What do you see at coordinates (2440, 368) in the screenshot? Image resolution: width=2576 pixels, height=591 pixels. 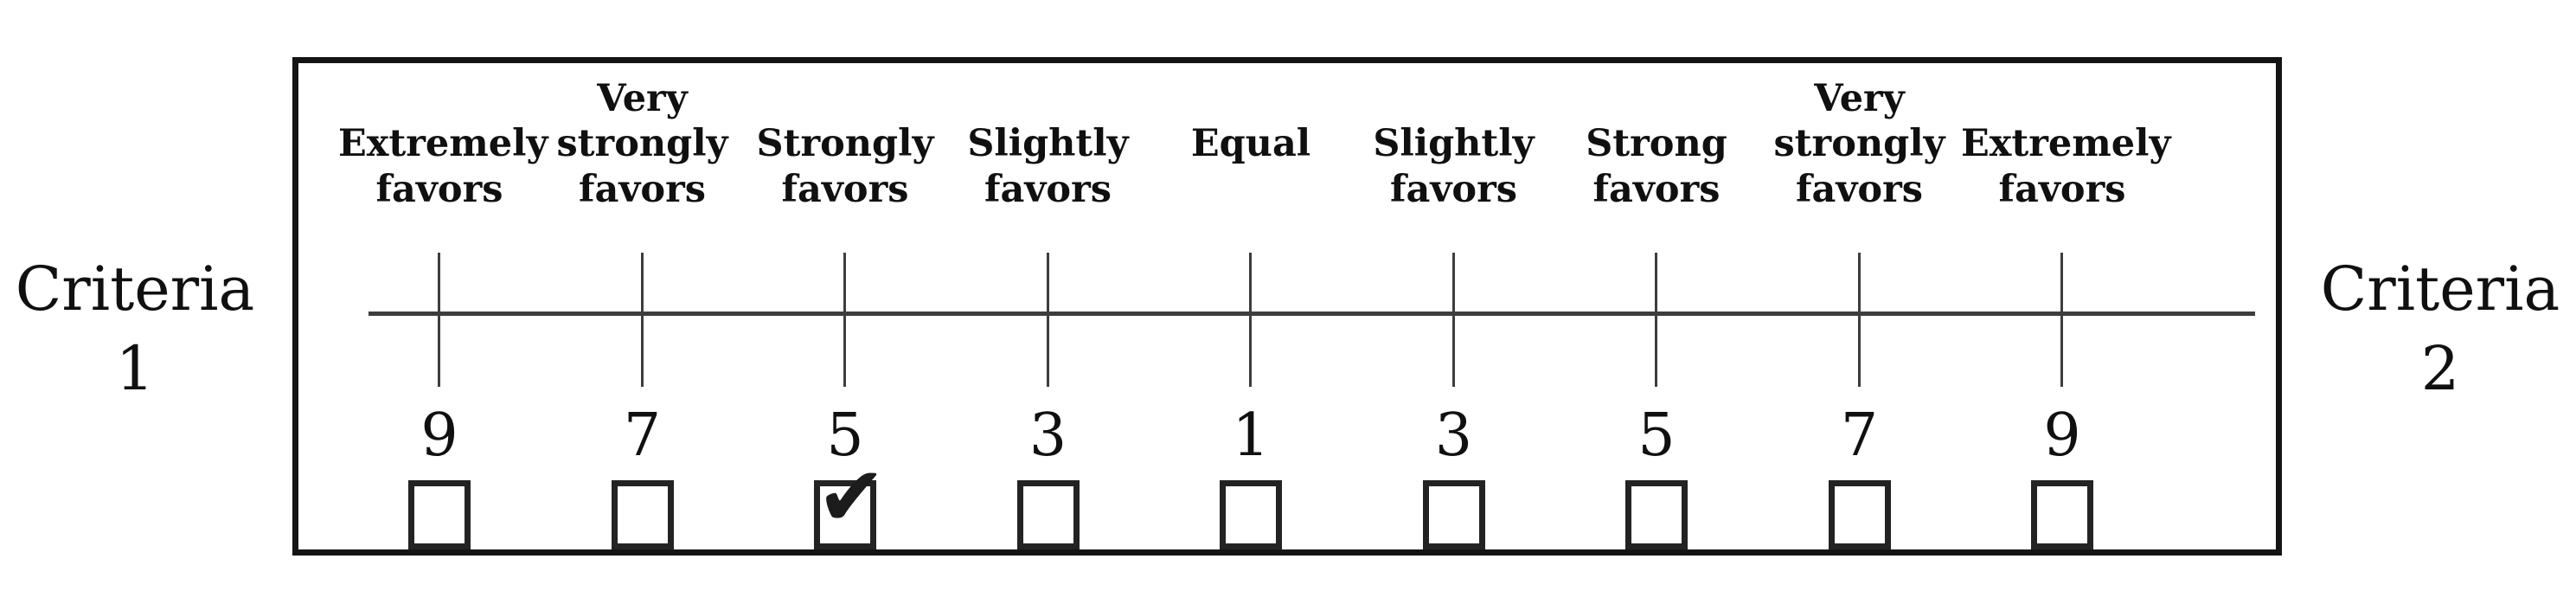 I see `criteria-2-number: 2` at bounding box center [2440, 368].